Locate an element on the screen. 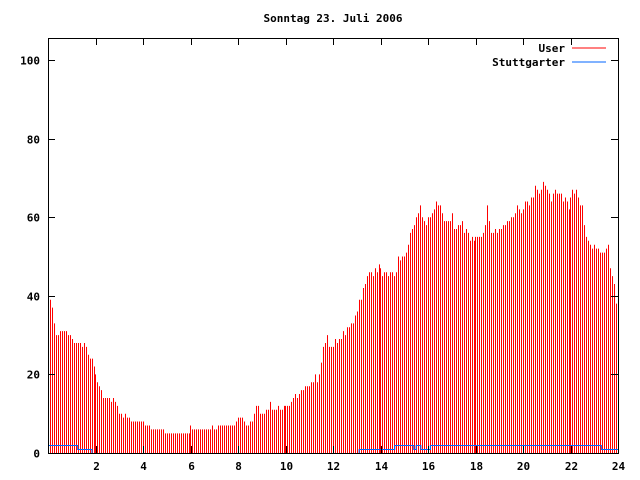 This screenshot has height=480, width=640. x-tick-label: 12 is located at coordinates (333, 466).